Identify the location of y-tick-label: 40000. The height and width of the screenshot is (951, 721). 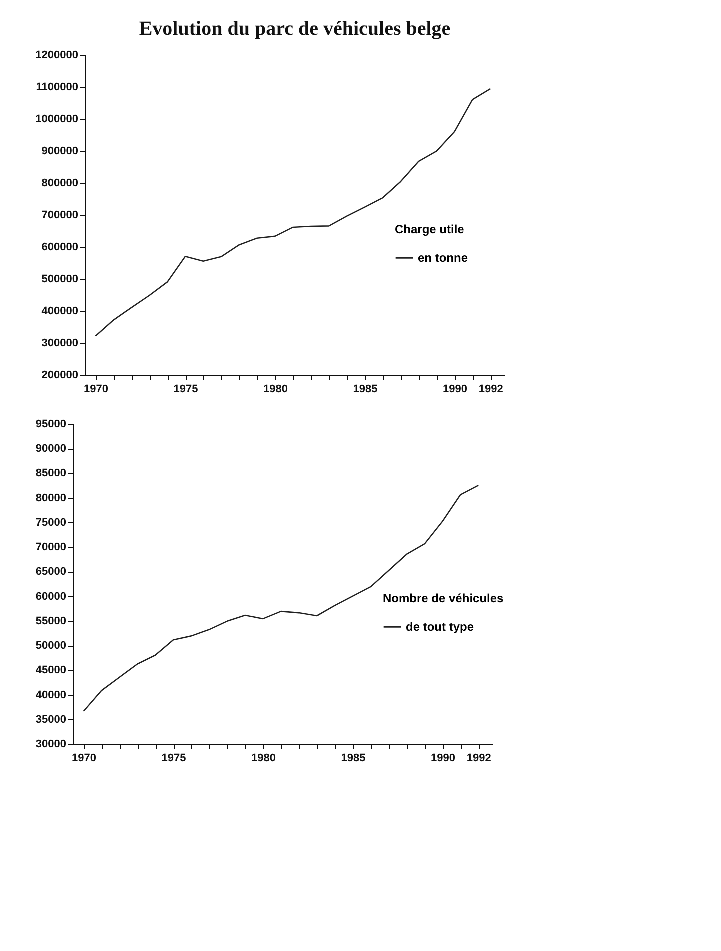
(51, 695).